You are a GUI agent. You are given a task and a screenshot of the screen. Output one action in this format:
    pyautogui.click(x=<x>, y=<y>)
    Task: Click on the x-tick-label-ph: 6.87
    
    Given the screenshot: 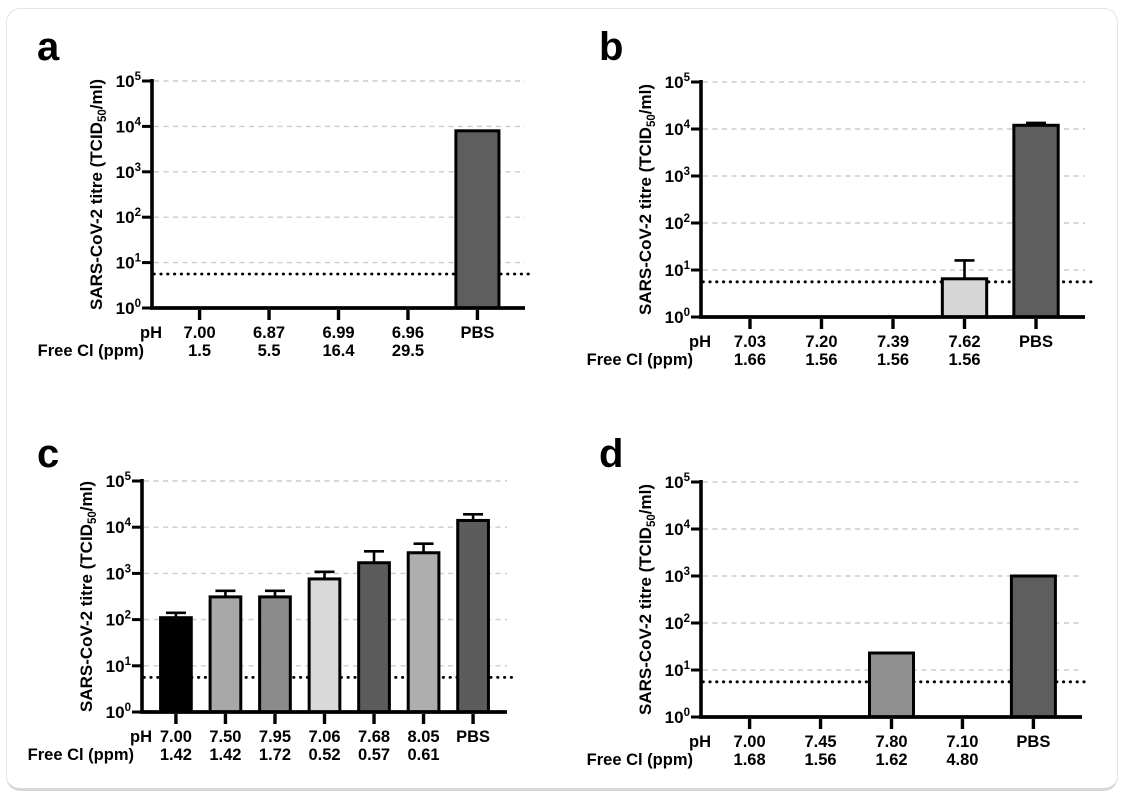 What is the action you would take?
    pyautogui.click(x=269, y=333)
    